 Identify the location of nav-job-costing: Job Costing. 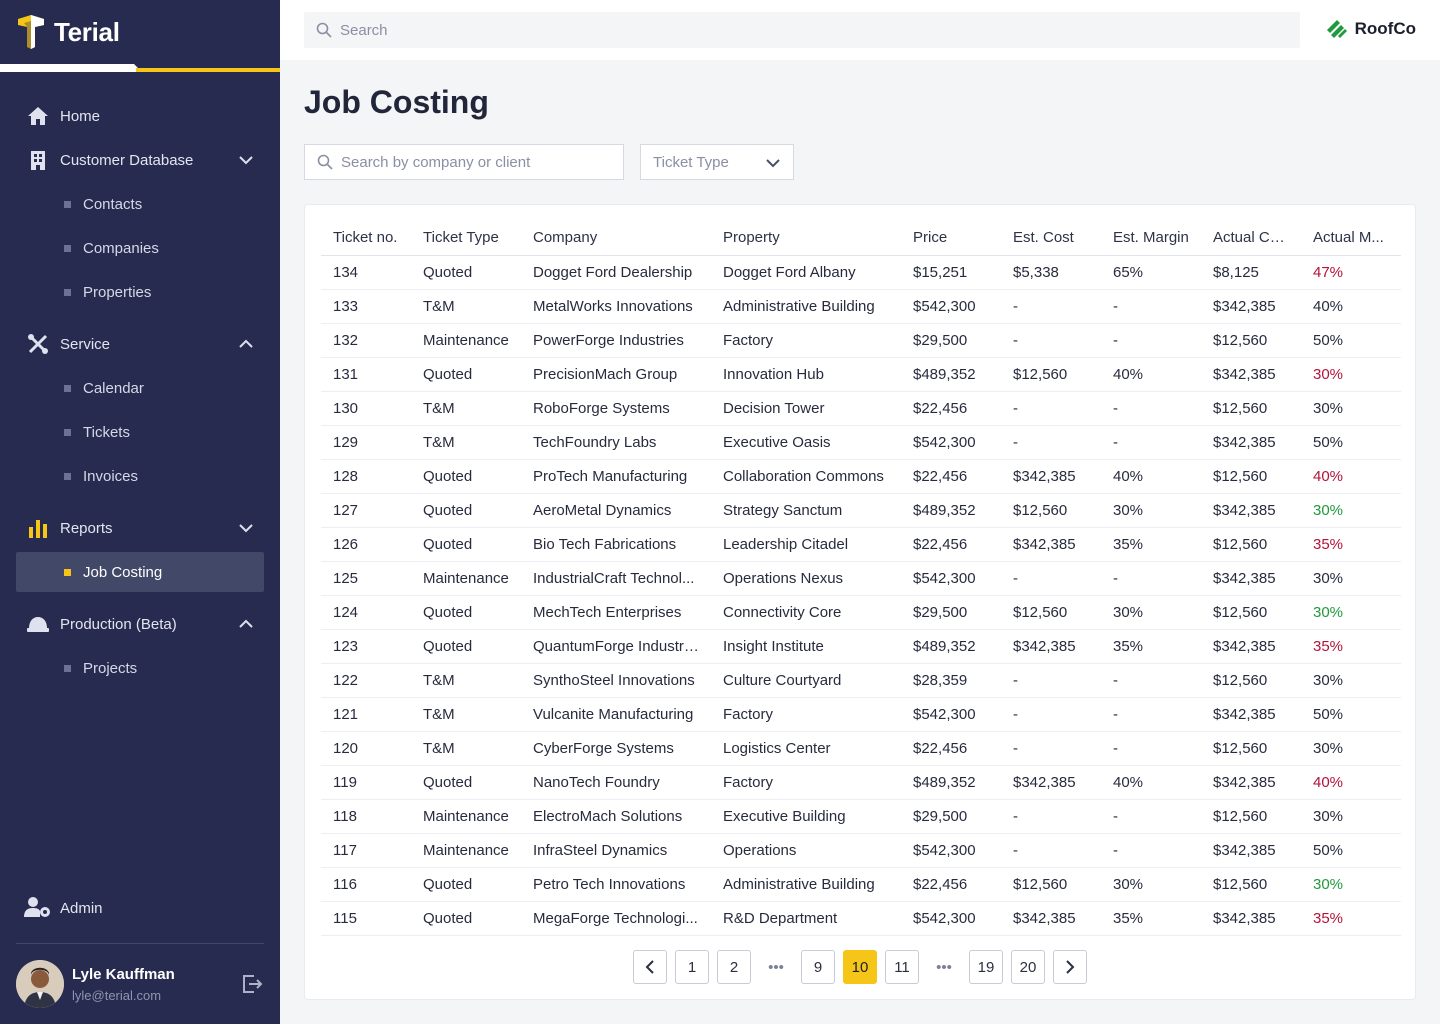
(140, 572).